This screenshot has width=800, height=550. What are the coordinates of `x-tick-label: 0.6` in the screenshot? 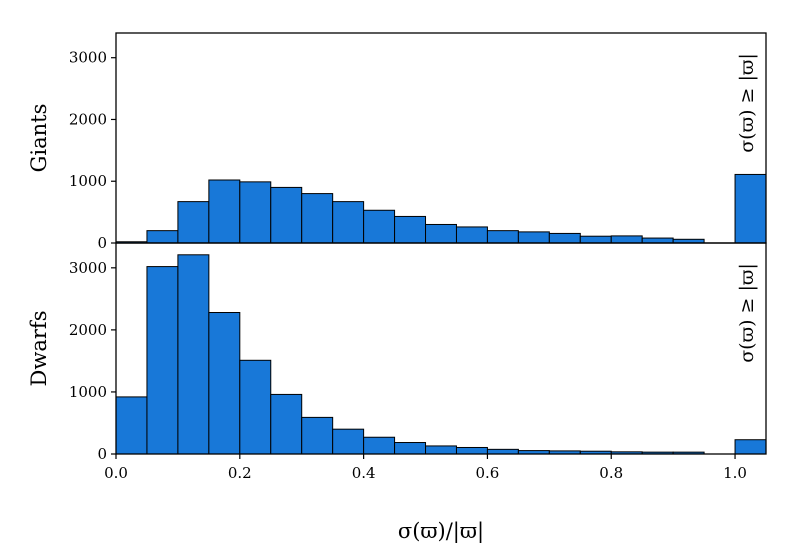 It's located at (487, 473).